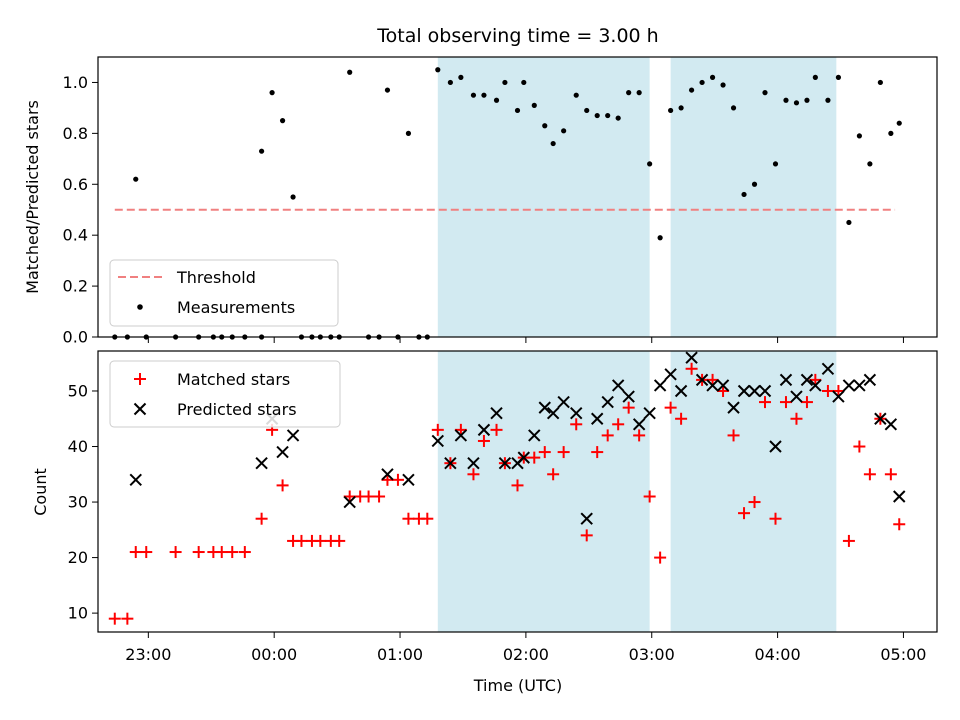 The width and height of the screenshot is (960, 720). Describe the element at coordinates (517, 36) in the screenshot. I see `chart-title: Total observing time = 3.00 h` at that location.